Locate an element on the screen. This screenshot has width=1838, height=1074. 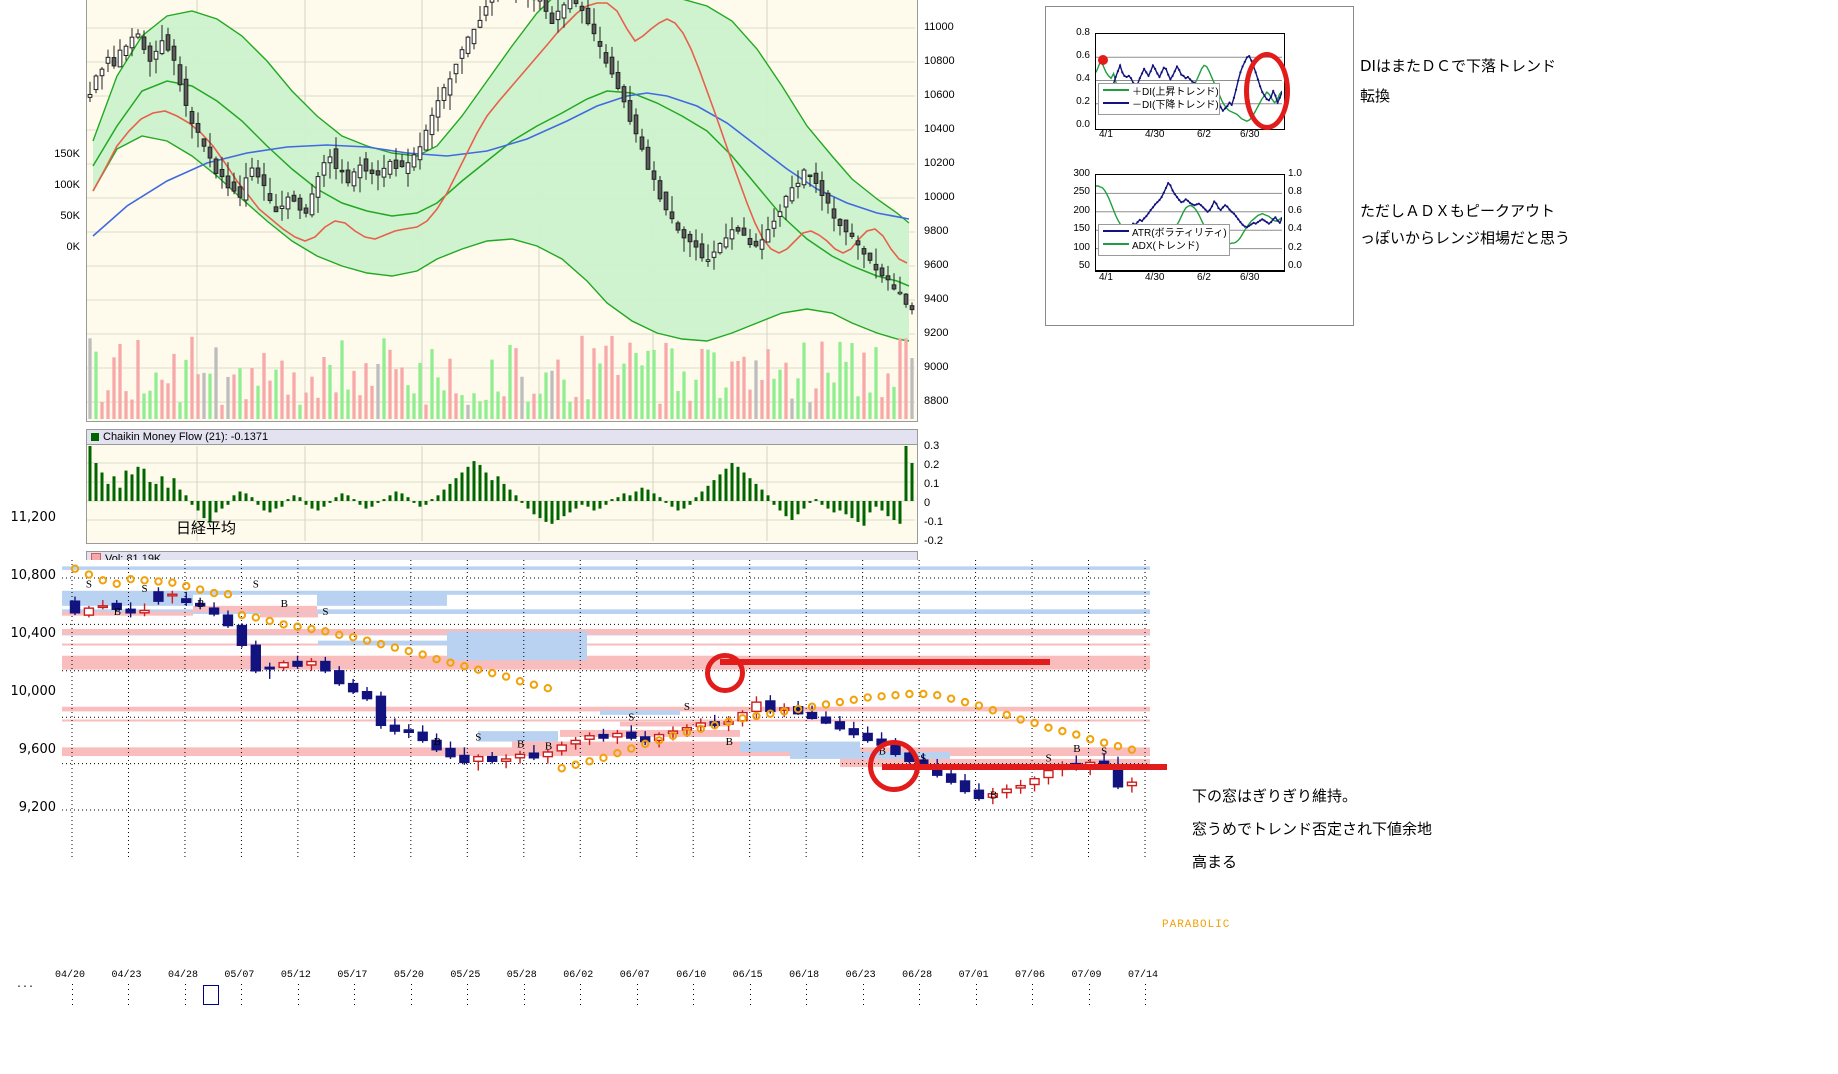
support-line-lower is located at coordinates (1024, 767).